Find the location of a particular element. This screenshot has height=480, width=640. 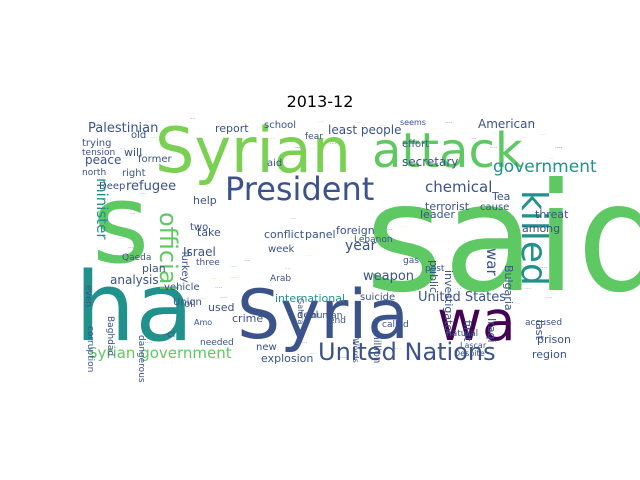

cloud-word: gas is located at coordinates (411, 261).